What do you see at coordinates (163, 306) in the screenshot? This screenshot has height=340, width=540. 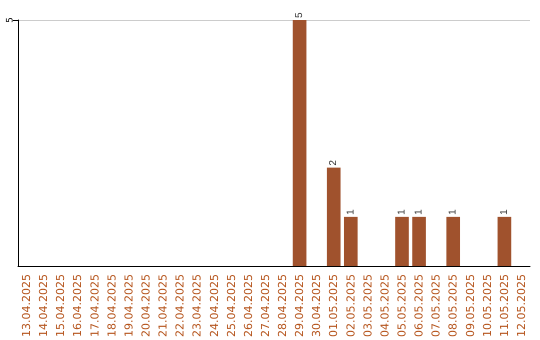 I see `x-tick-label: 21.04.2025` at bounding box center [163, 306].